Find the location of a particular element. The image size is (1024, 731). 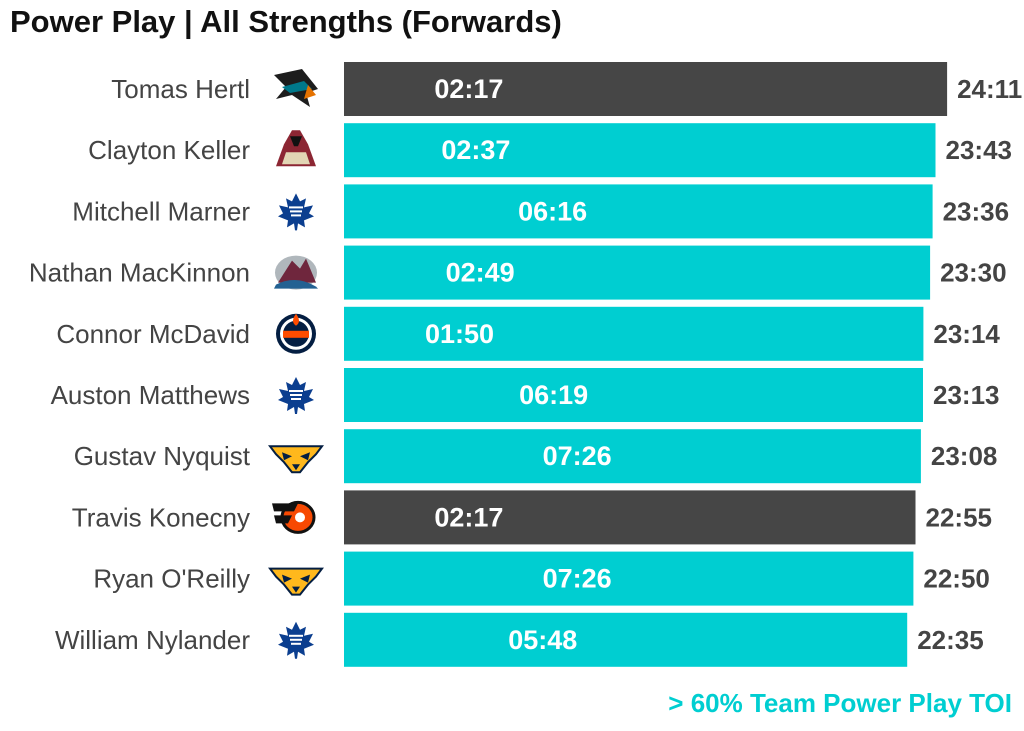

total-toi-label: 23:36 is located at coordinates (976, 211).